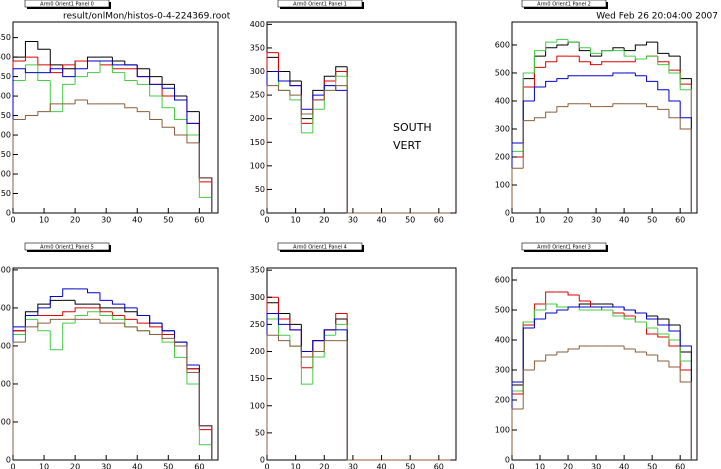 Image resolution: width=721 pixels, height=469 pixels. What do you see at coordinates (147, 17) in the screenshot?
I see `file-name: result/onlMon/histos-0-4-224369.root` at bounding box center [147, 17].